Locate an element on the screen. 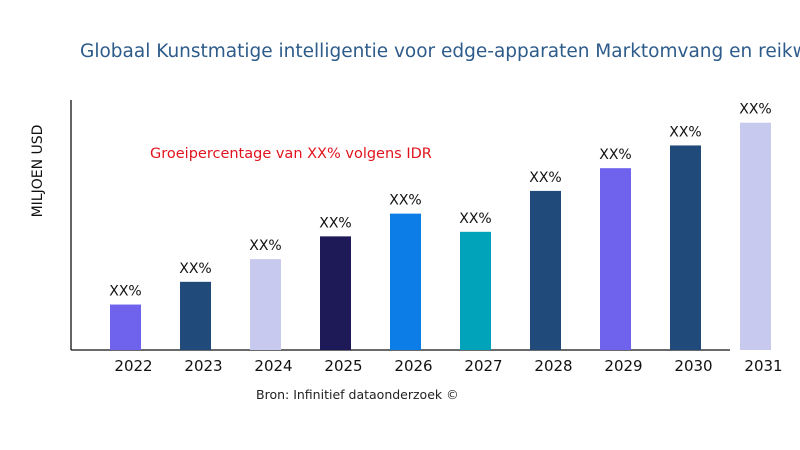  x-tick-label-2026: 2026 is located at coordinates (413, 366).